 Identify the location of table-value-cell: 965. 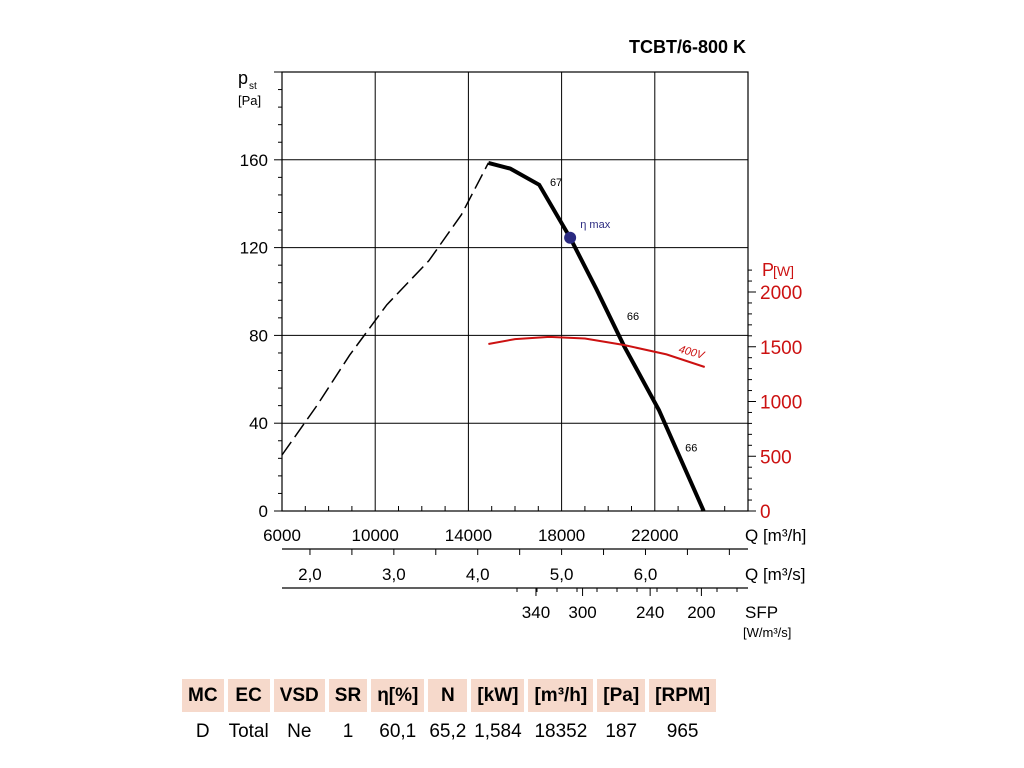
(682, 731).